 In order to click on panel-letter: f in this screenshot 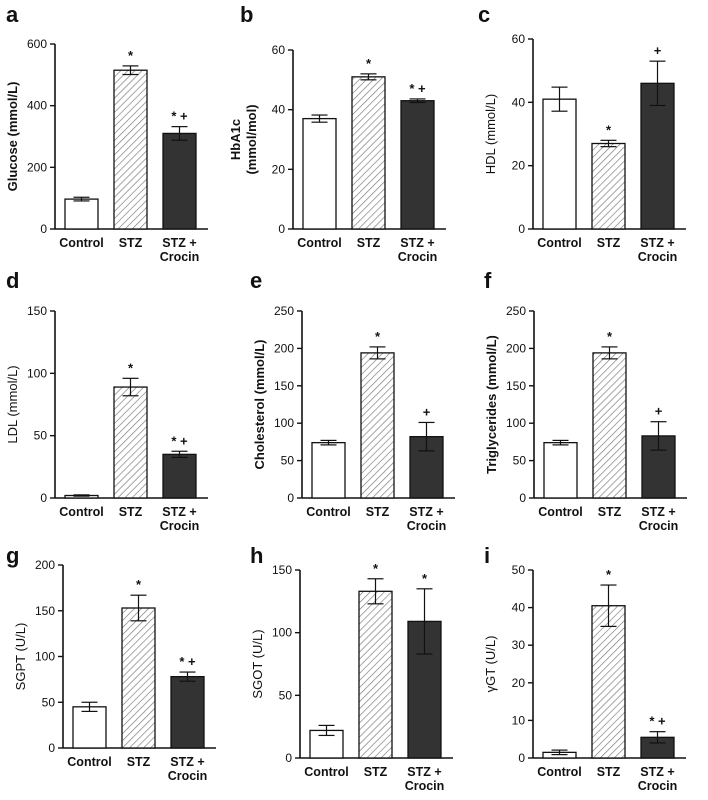, I will do `click(488, 280)`.